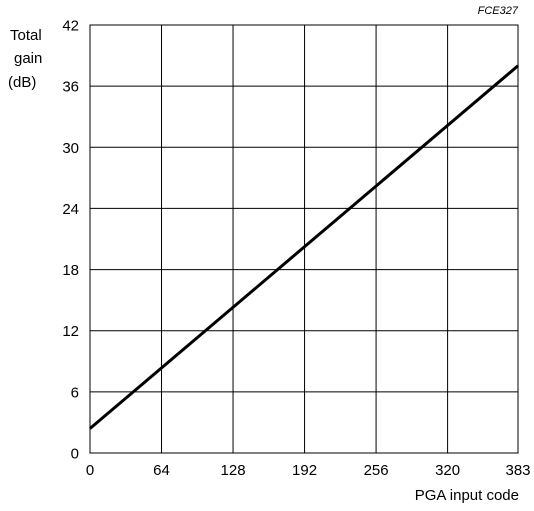 The height and width of the screenshot is (511, 534). Describe the element at coordinates (75, 392) in the screenshot. I see `y-tick-label: 6` at that location.